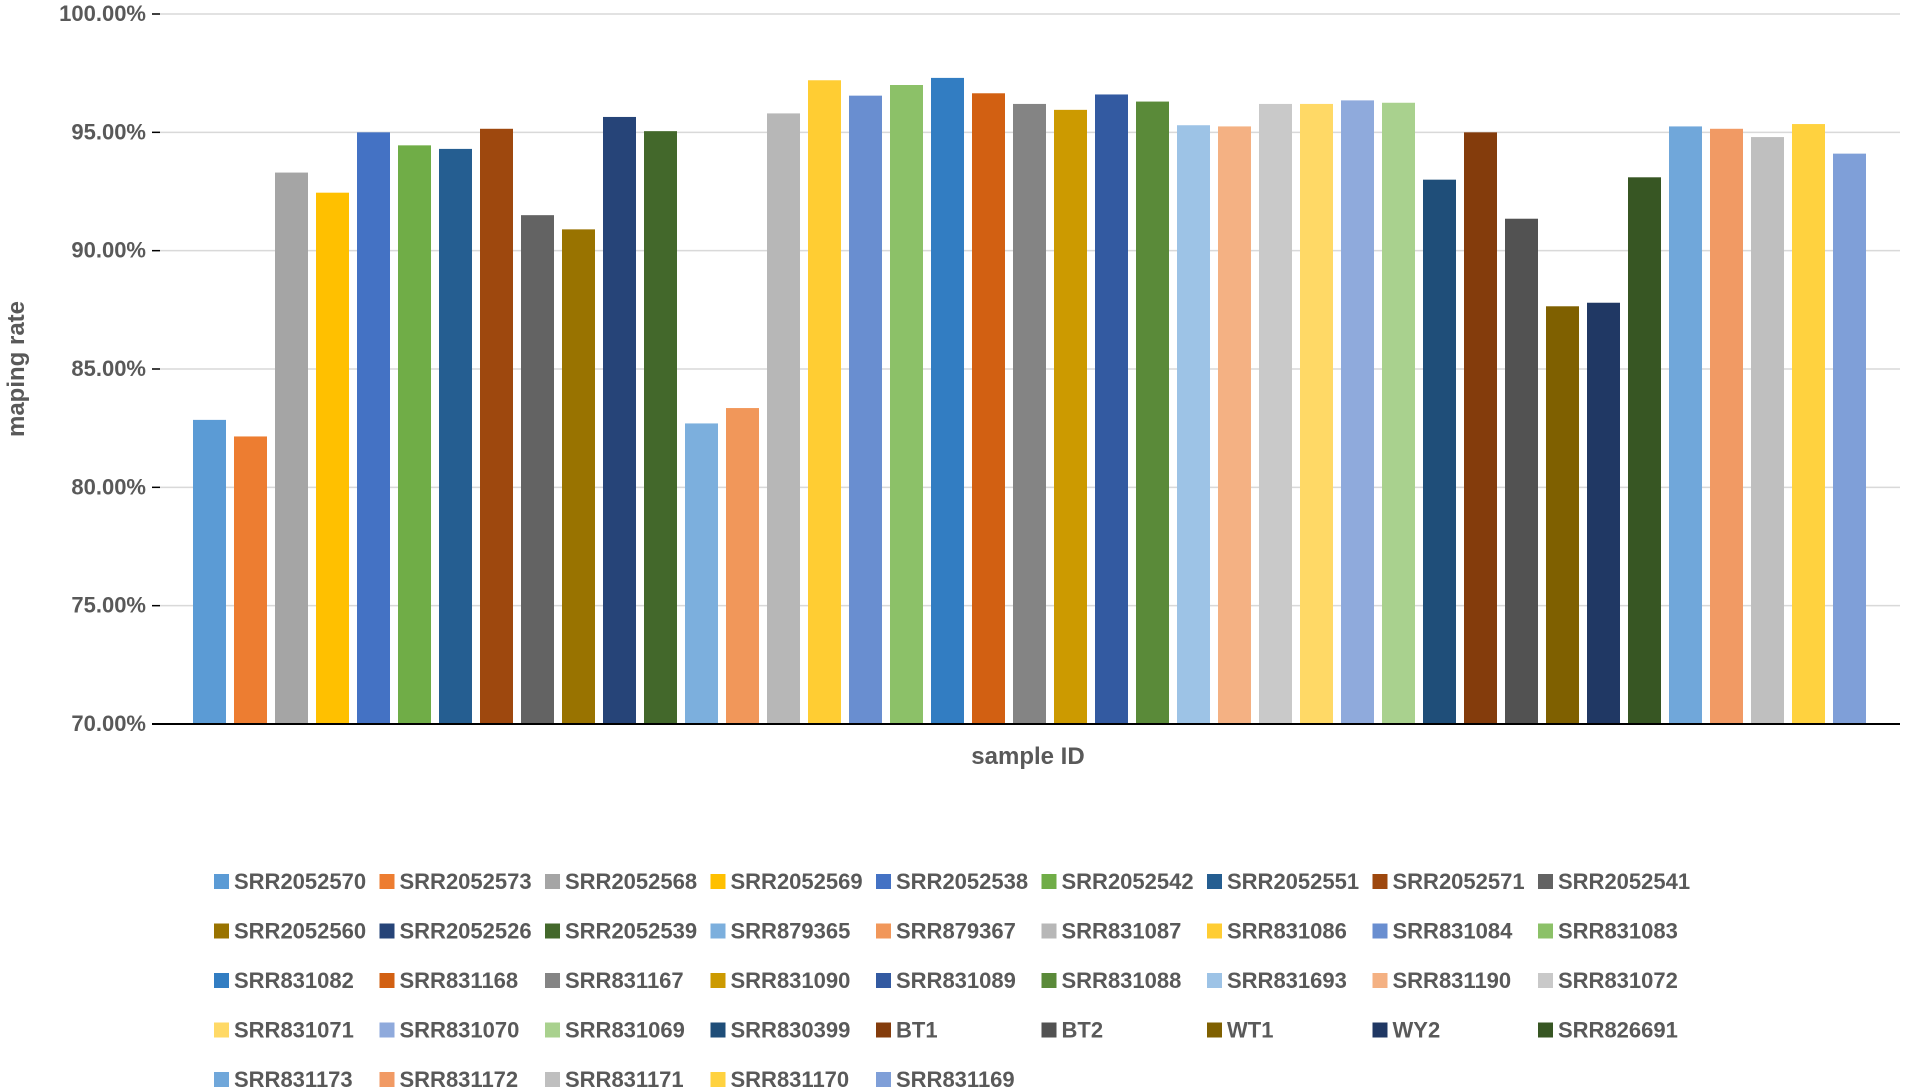 This screenshot has width=1905, height=1090. What do you see at coordinates (1128, 881) in the screenshot?
I see `legend-label: SRR2052542` at bounding box center [1128, 881].